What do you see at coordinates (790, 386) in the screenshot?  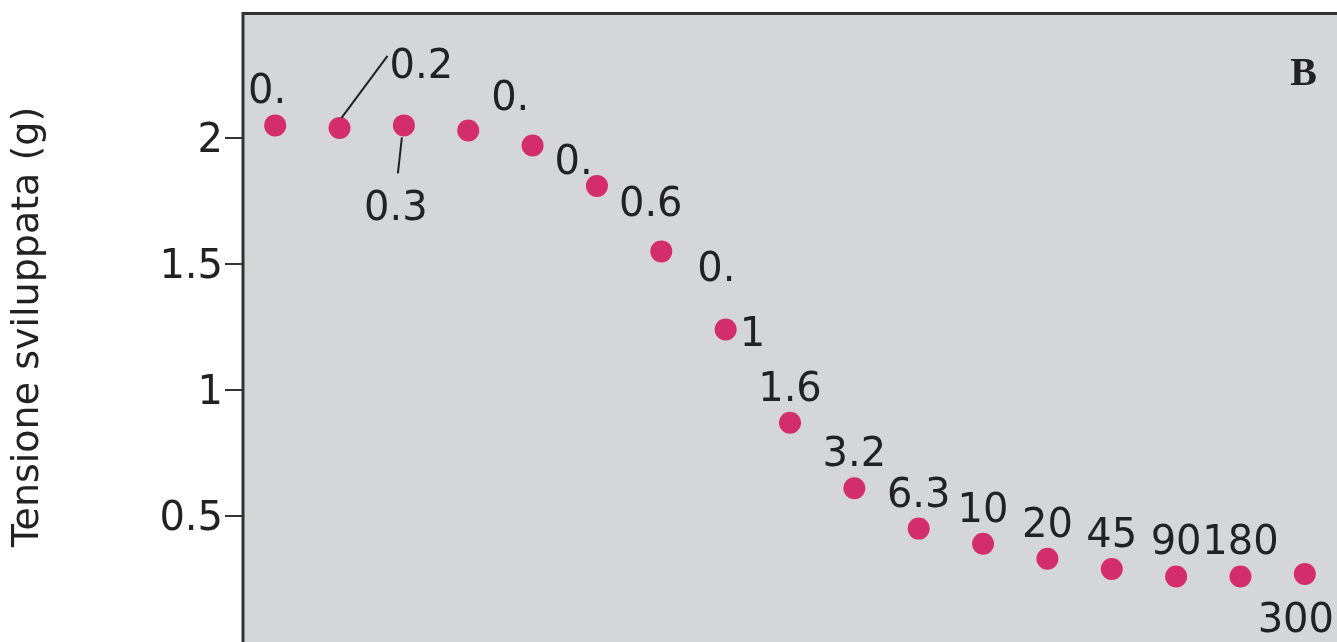 I see `annotation: 1.6` at bounding box center [790, 386].